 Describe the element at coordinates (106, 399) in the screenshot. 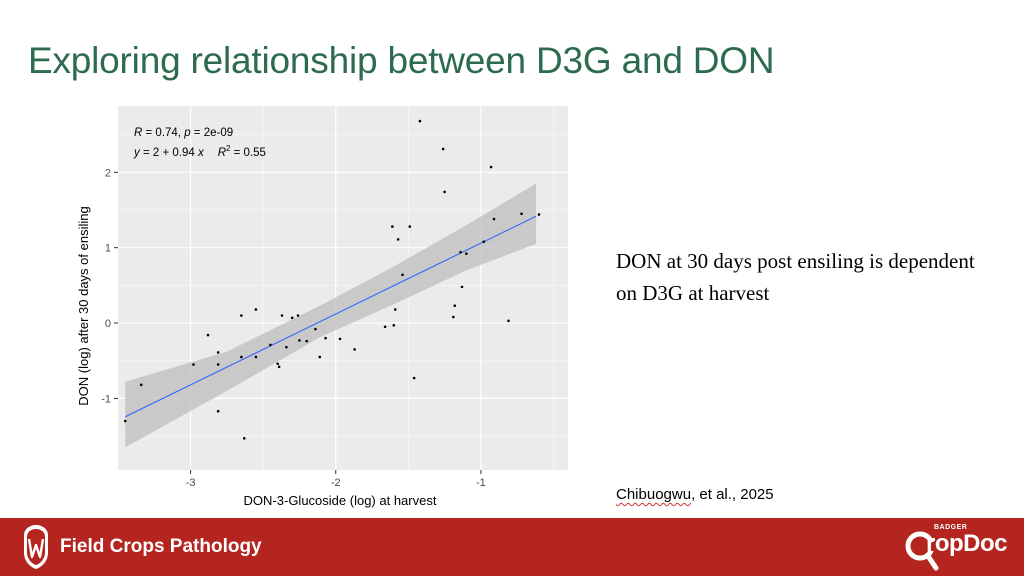

I see `y-tick-label: -1` at that location.